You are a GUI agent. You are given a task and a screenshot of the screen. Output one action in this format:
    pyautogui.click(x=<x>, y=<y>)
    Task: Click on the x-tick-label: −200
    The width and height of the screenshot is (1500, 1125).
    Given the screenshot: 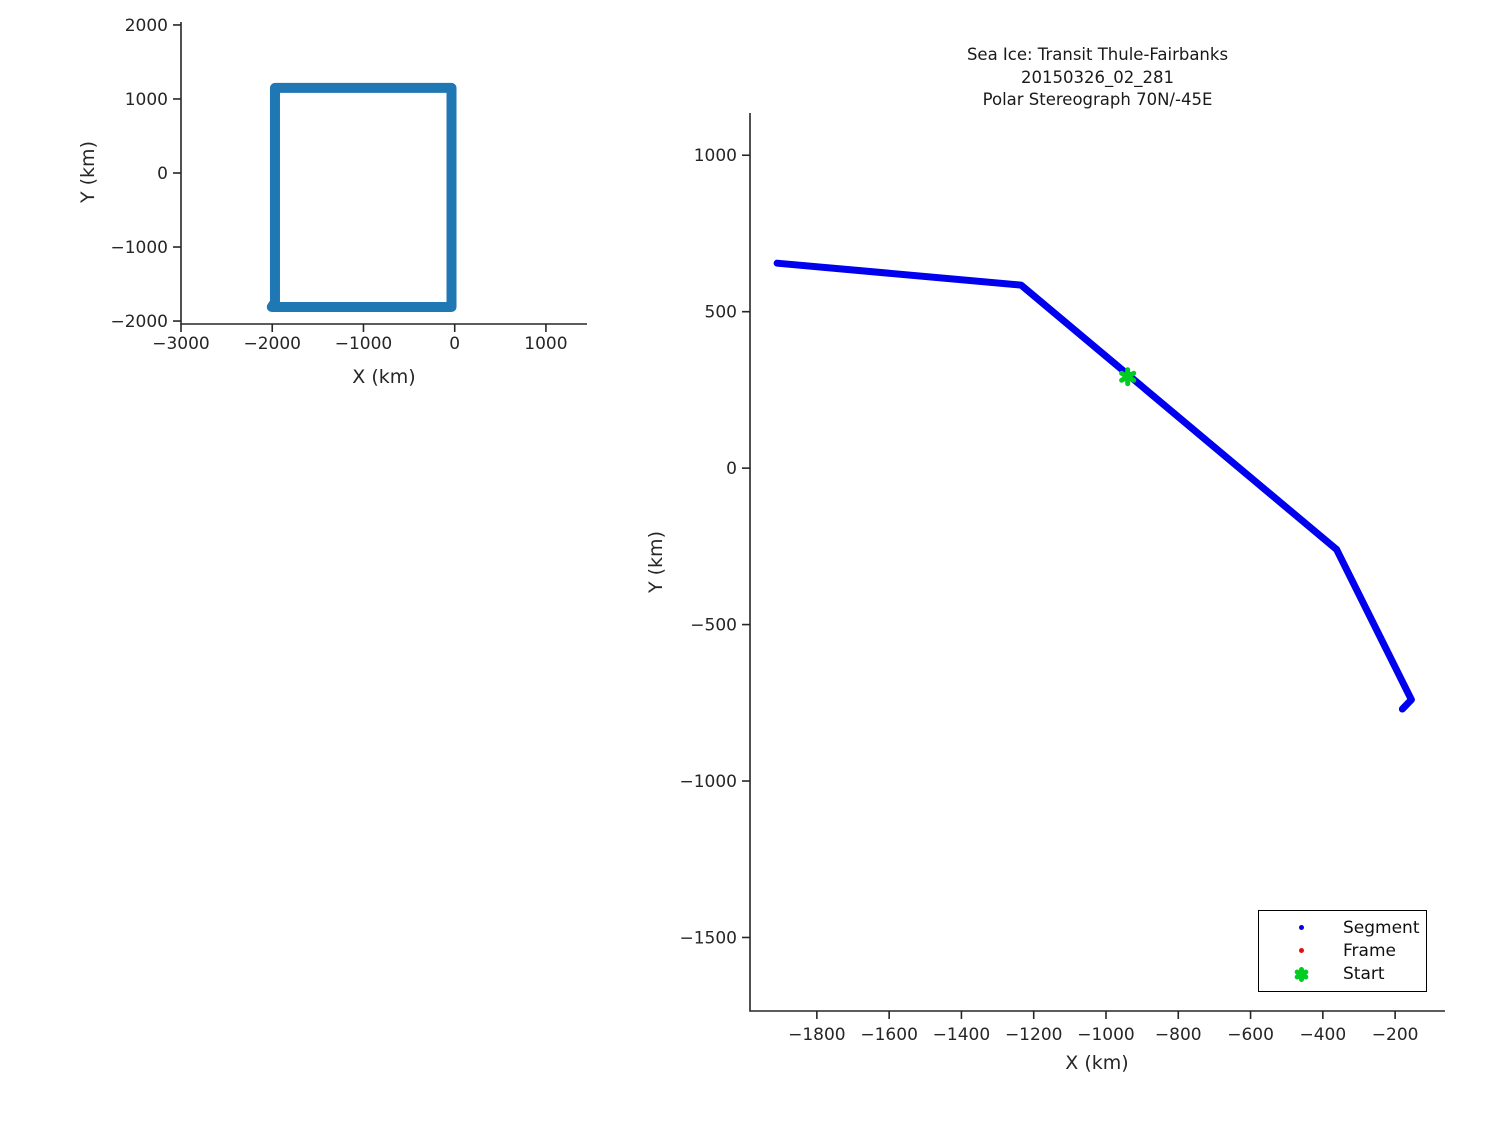 What is the action you would take?
    pyautogui.click(x=1395, y=1035)
    